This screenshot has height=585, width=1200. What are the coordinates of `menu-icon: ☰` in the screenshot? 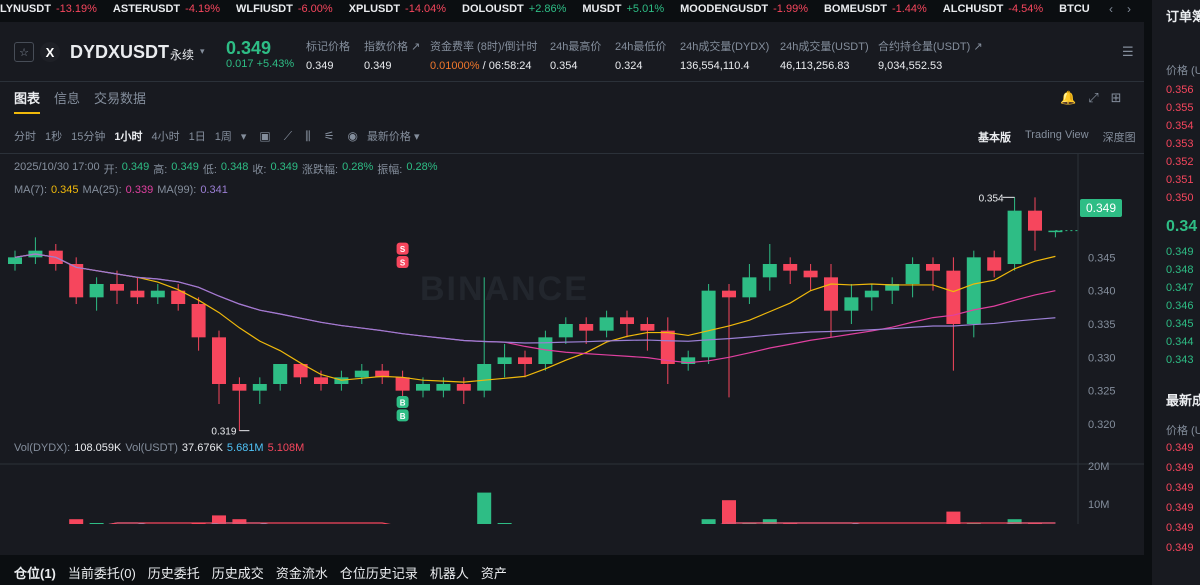 It's located at (1128, 51).